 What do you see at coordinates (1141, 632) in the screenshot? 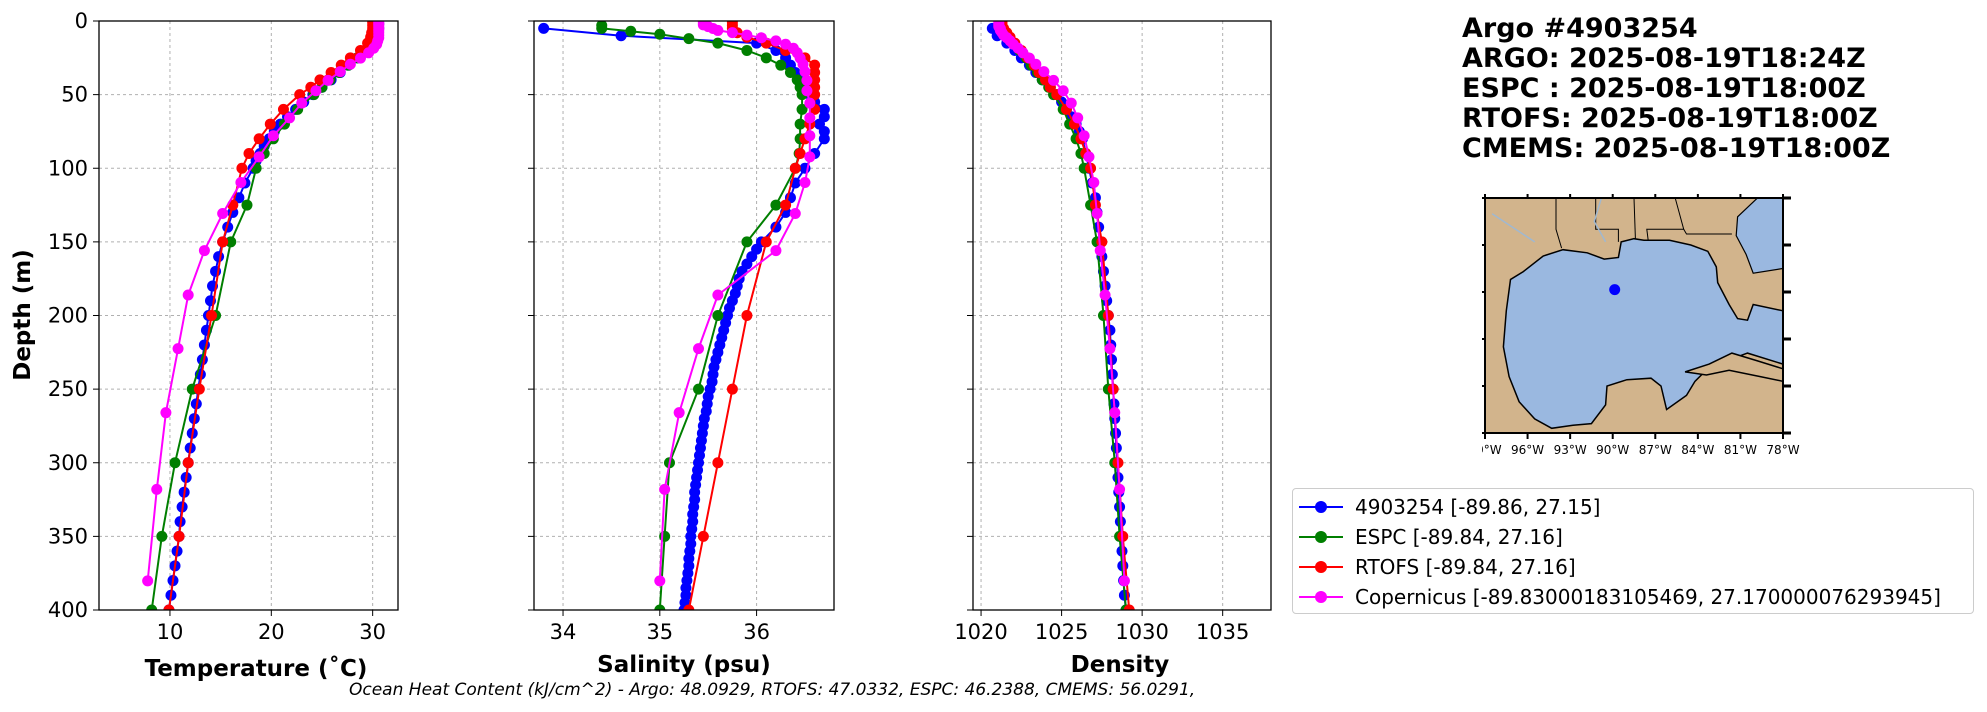
I see `x-tick-label: 1030` at bounding box center [1141, 632].